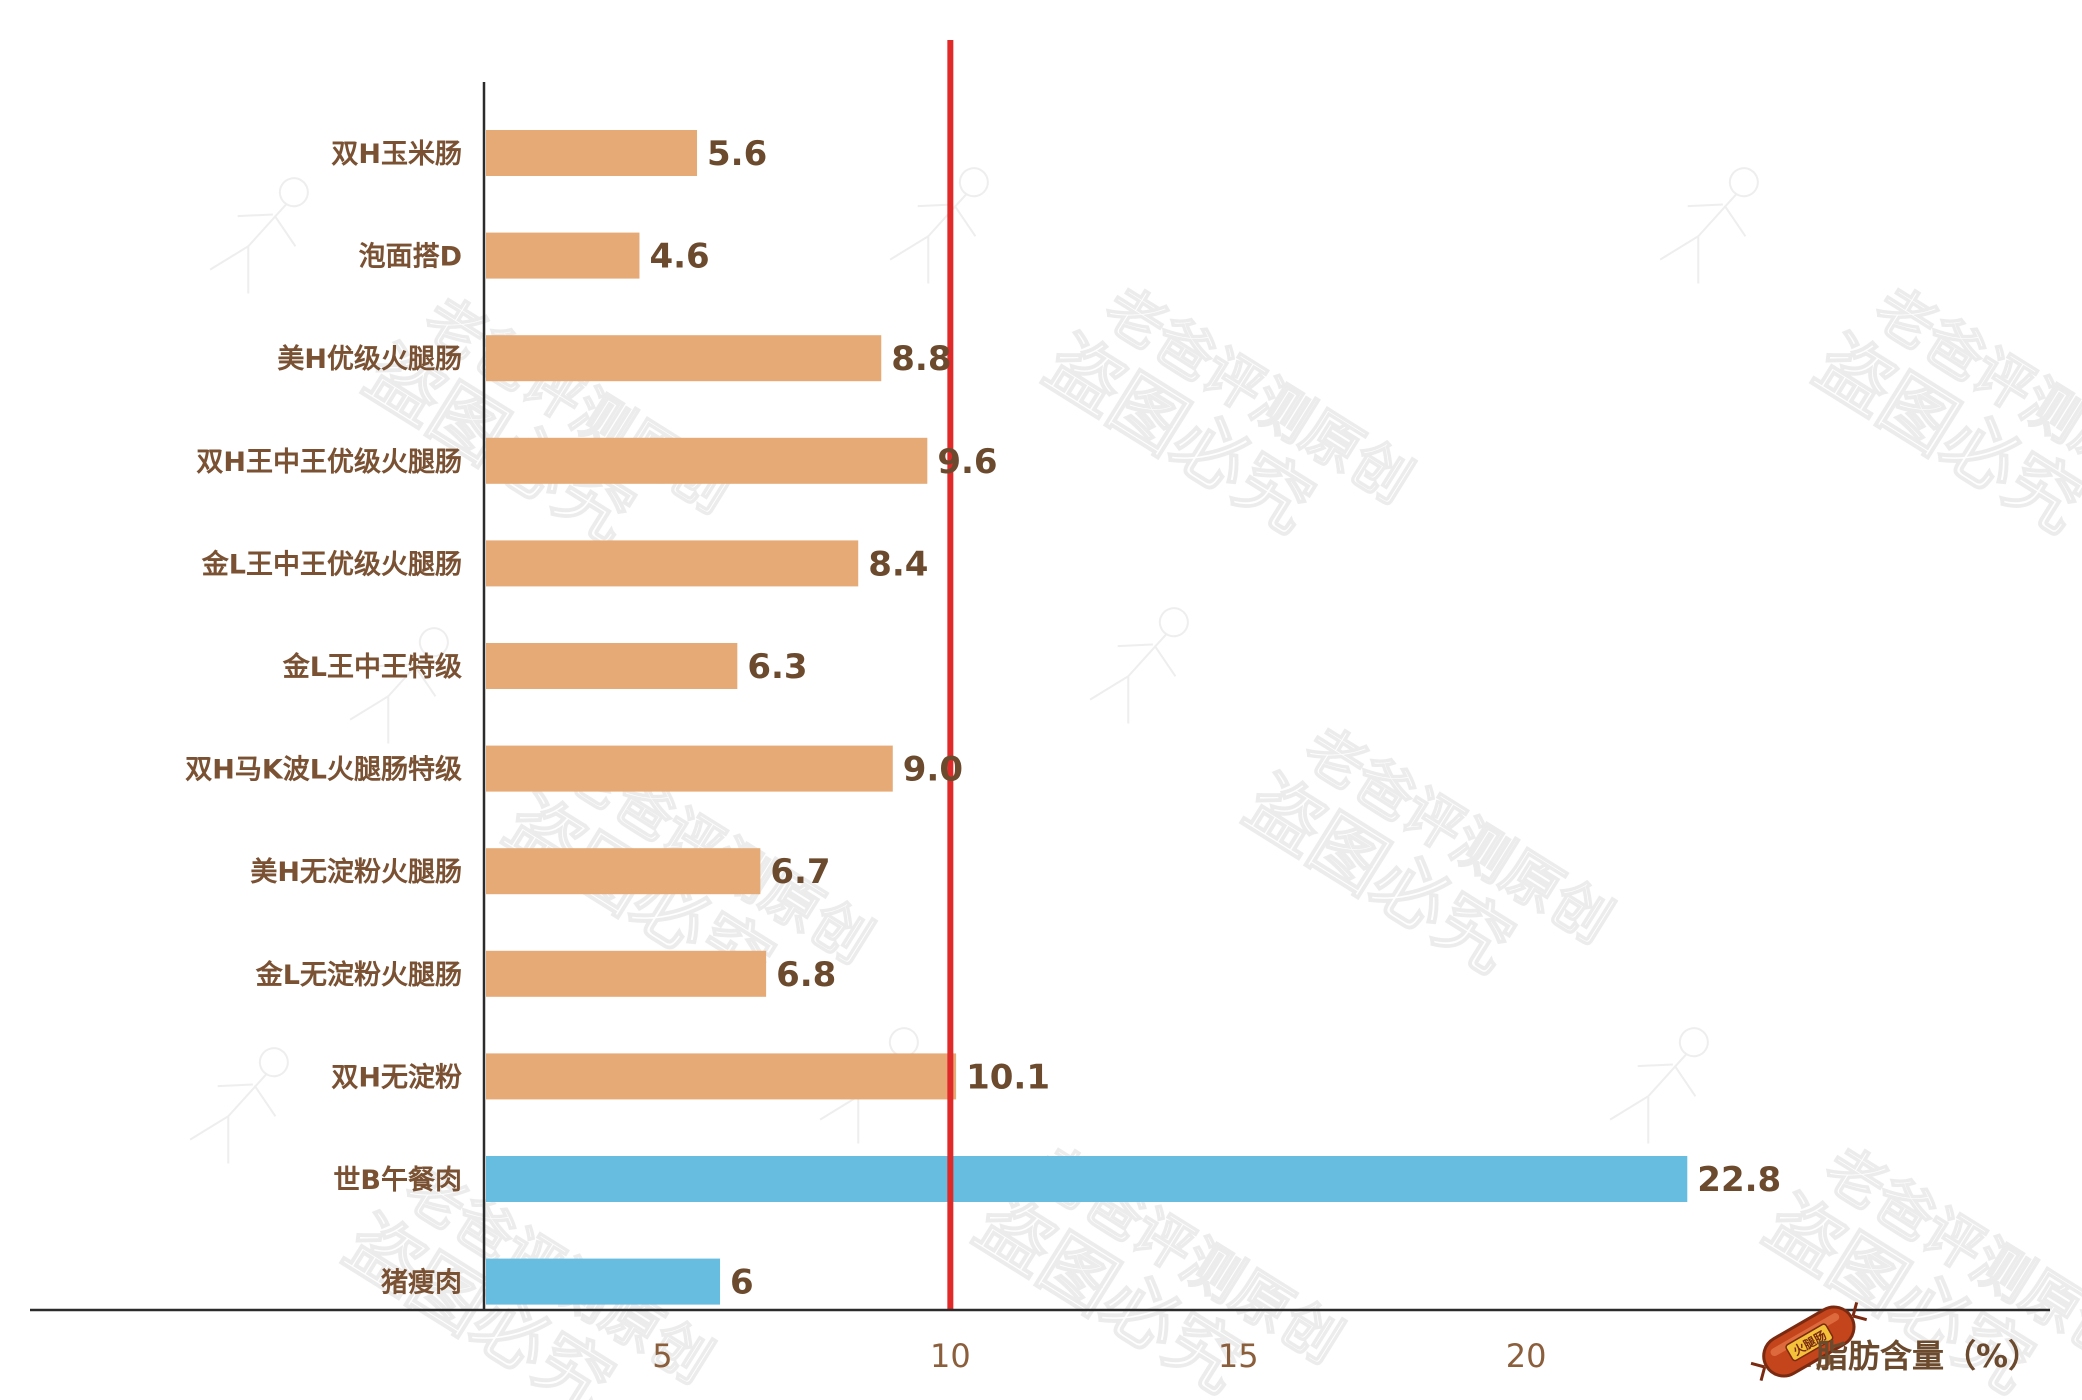  Describe the element at coordinates (898, 564) in the screenshot. I see `value-label: 8.4` at that location.